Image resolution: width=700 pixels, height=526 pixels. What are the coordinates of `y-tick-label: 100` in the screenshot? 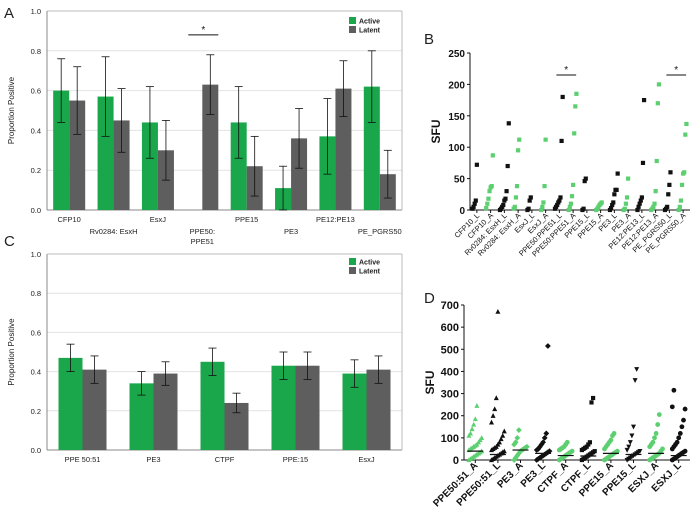 It's located at (450, 439).